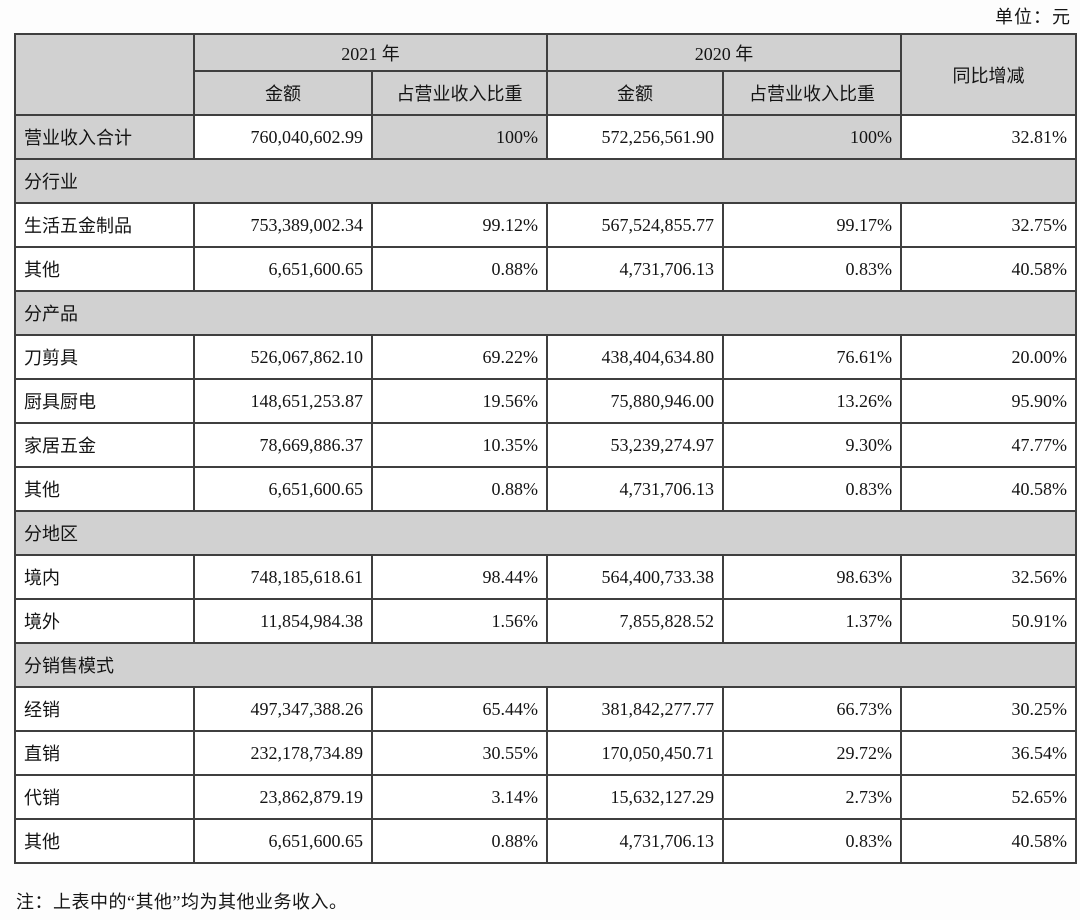 This screenshot has width=1080, height=920. Describe the element at coordinates (283, 709) in the screenshot. I see `amount-2021-cell: 497,347,388.26` at that location.